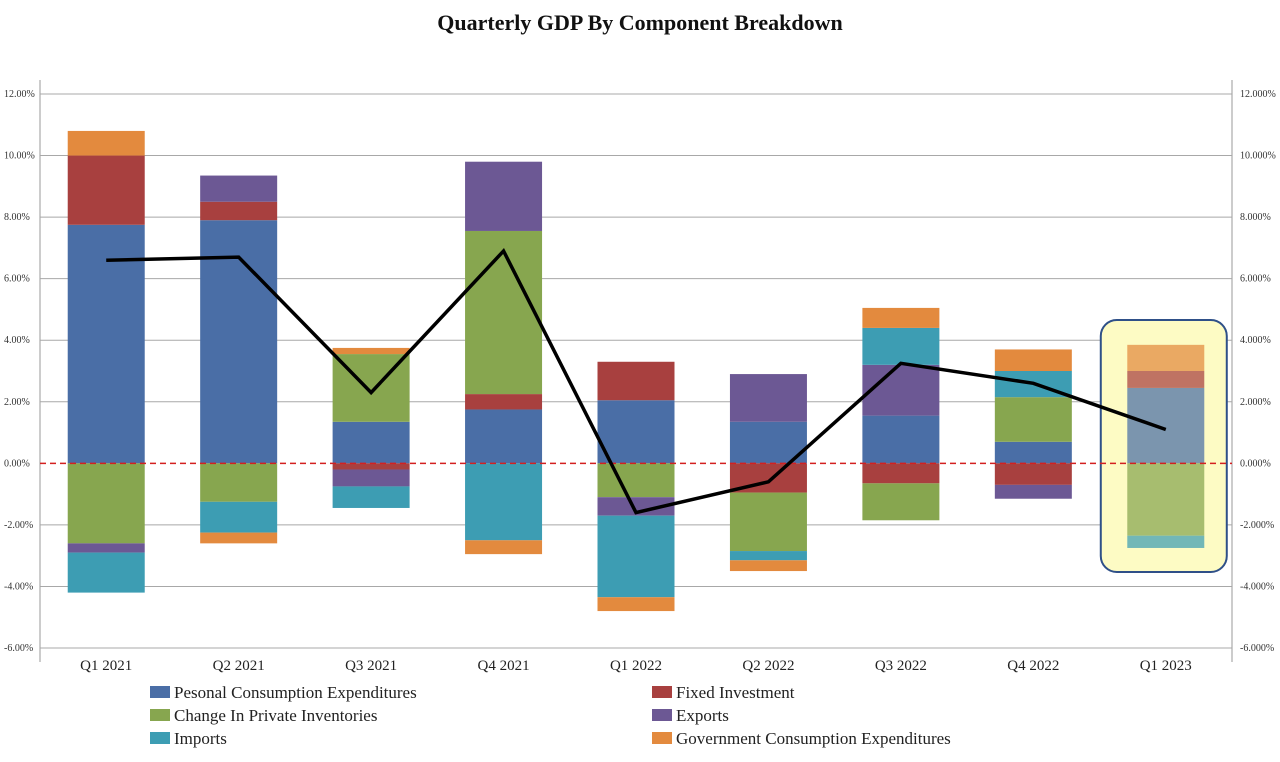  What do you see at coordinates (18, 648) in the screenshot?
I see `left-tick-label: -6.00%` at bounding box center [18, 648].